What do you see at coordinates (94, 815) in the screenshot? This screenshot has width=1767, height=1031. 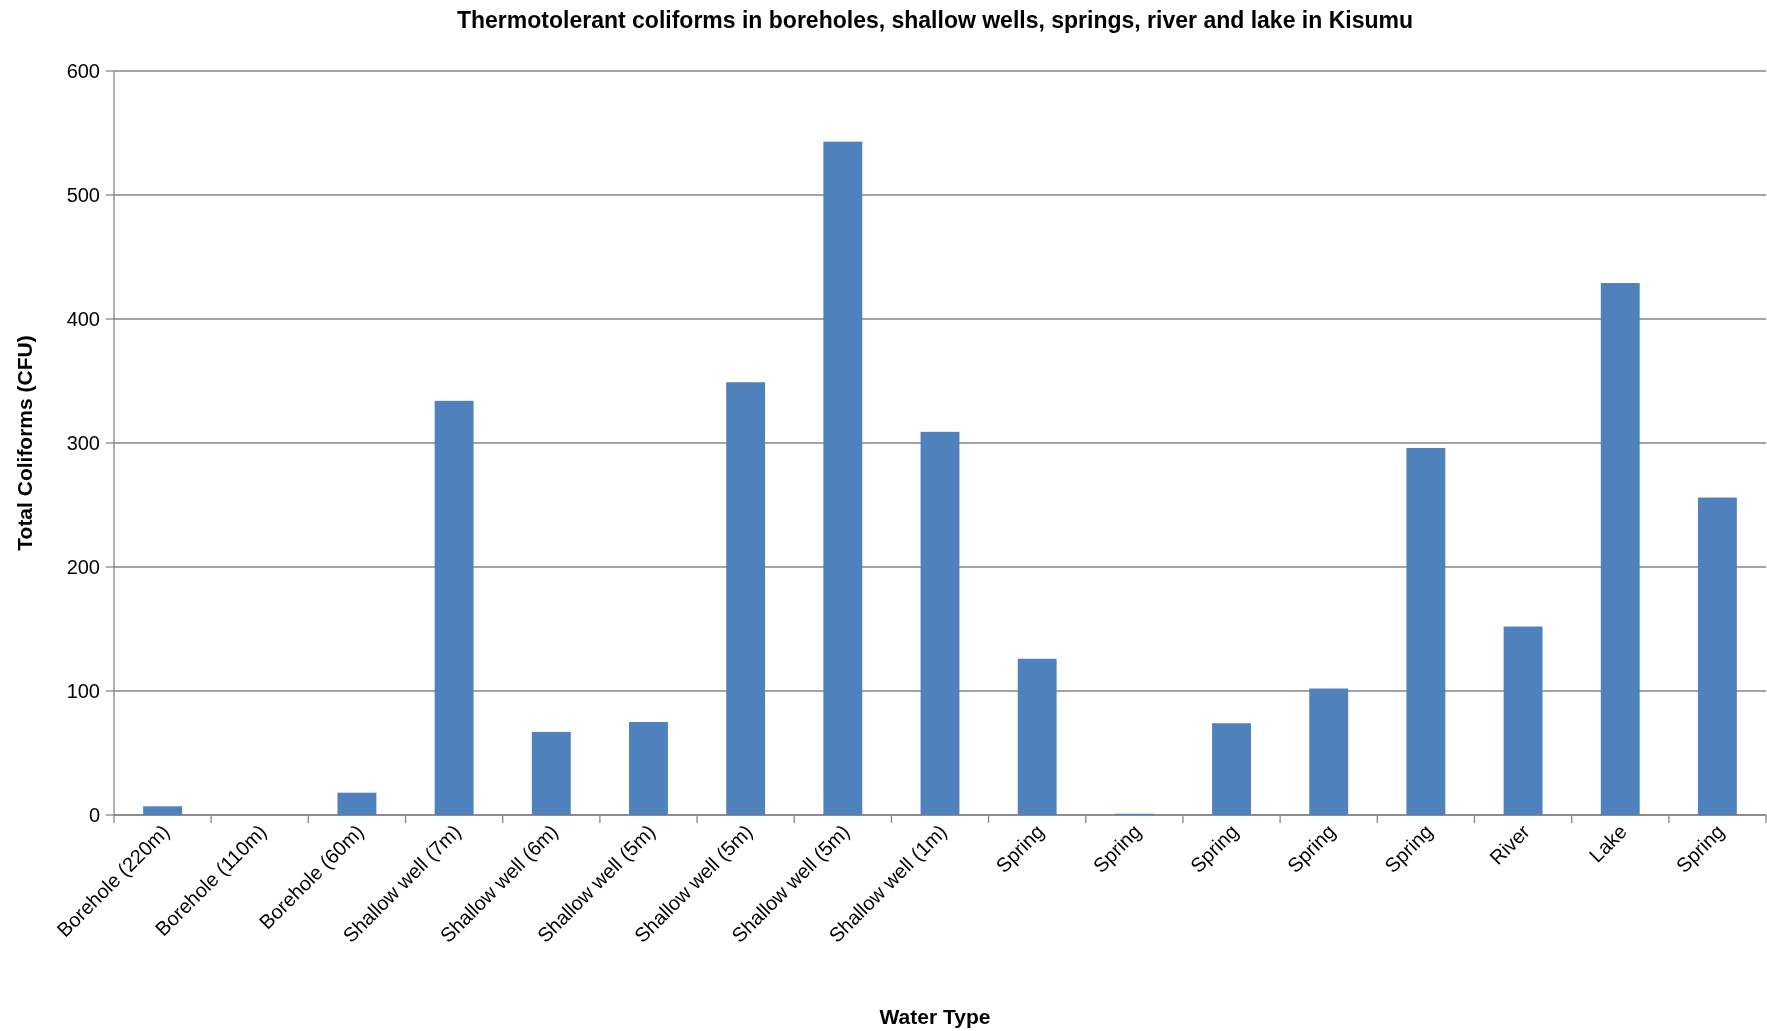 I see `y-tick-label: 0` at bounding box center [94, 815].